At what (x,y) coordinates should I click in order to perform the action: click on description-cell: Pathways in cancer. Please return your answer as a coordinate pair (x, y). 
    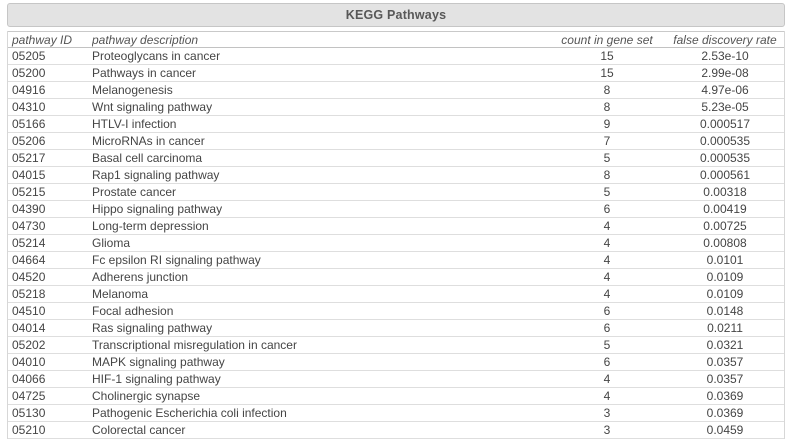
    Looking at the image, I should click on (144, 73).